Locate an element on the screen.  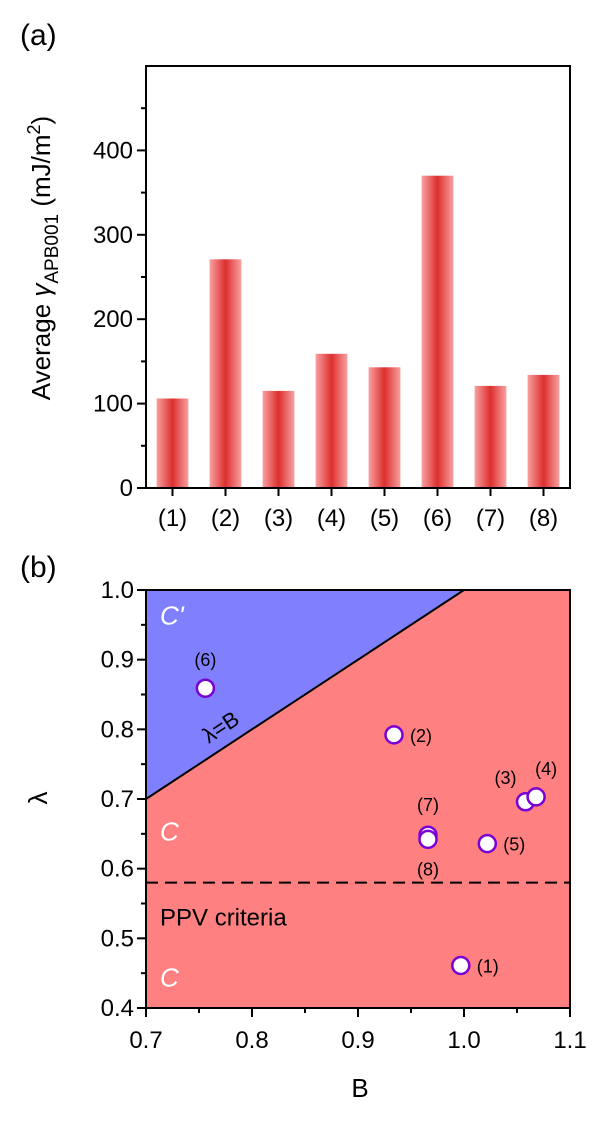
x-tick-label: 1.1 is located at coordinates (569, 1040).